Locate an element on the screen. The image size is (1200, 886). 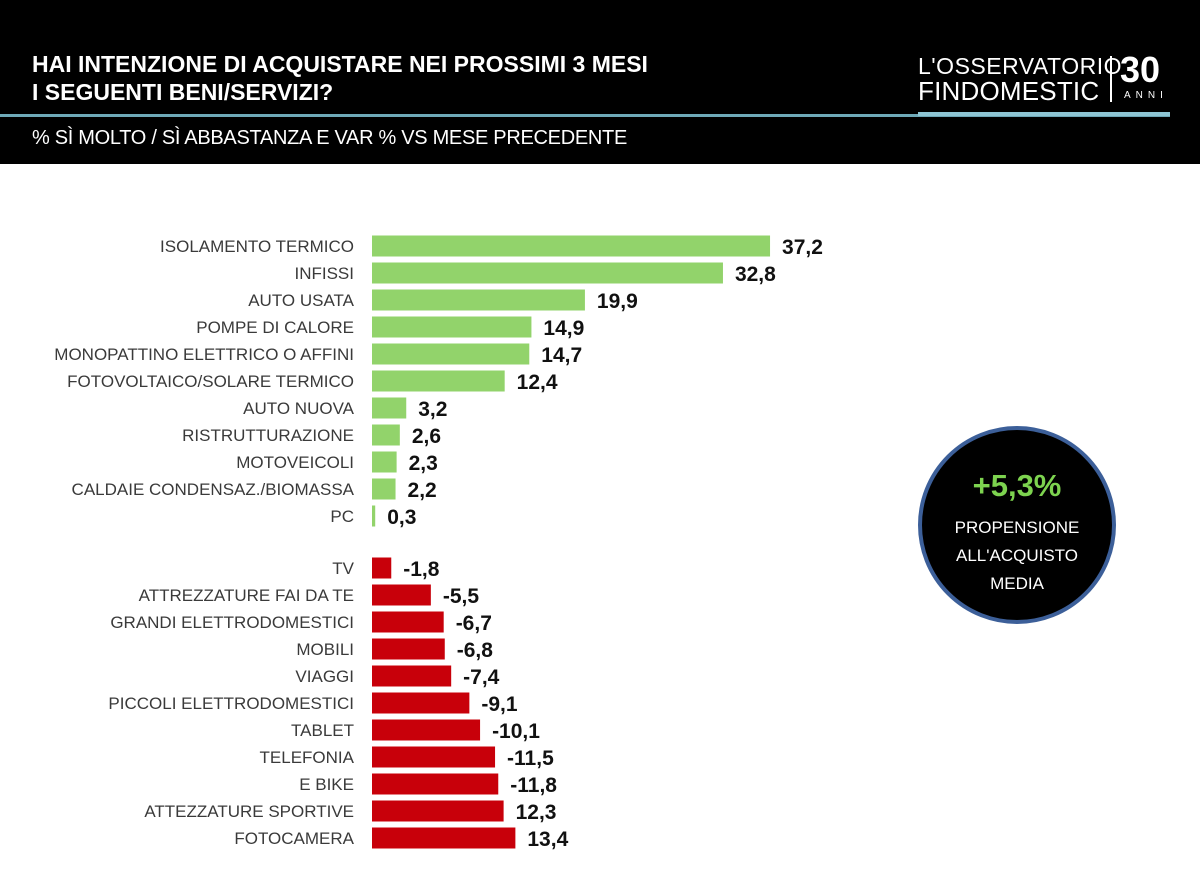
findomestic-logo: L'OSSERVATORIO FINDOMESTIC 30 ANNI is located at coordinates (1044, 82).